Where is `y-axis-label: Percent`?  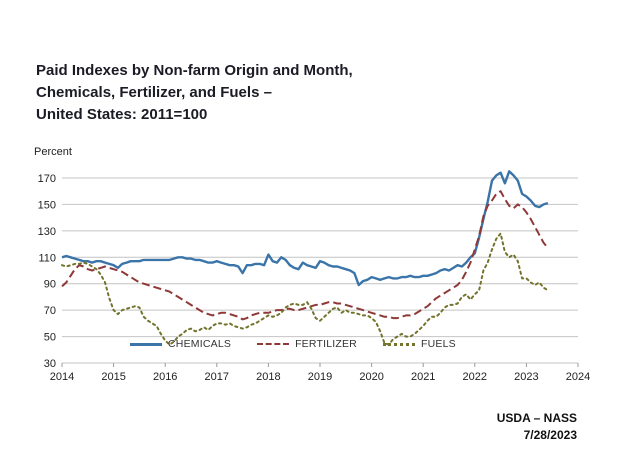 y-axis-label: Percent is located at coordinates (53, 152).